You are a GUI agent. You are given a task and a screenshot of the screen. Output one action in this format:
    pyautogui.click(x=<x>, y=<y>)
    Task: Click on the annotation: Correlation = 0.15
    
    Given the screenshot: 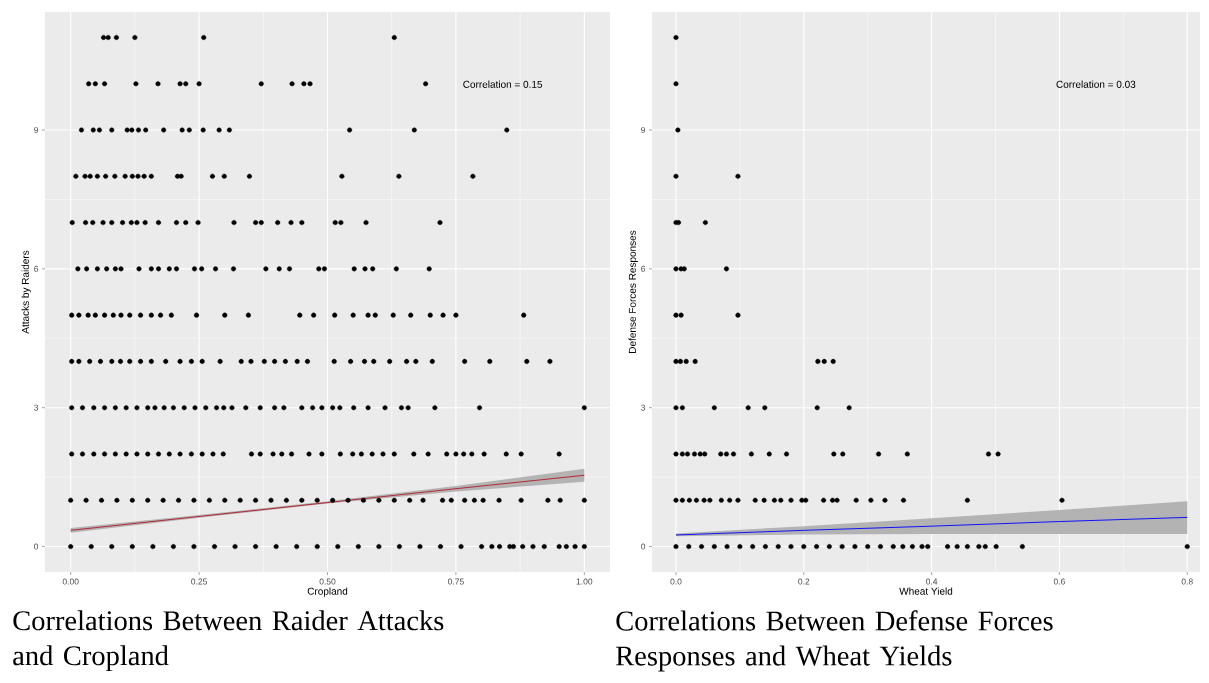 What is the action you would take?
    pyautogui.click(x=503, y=84)
    